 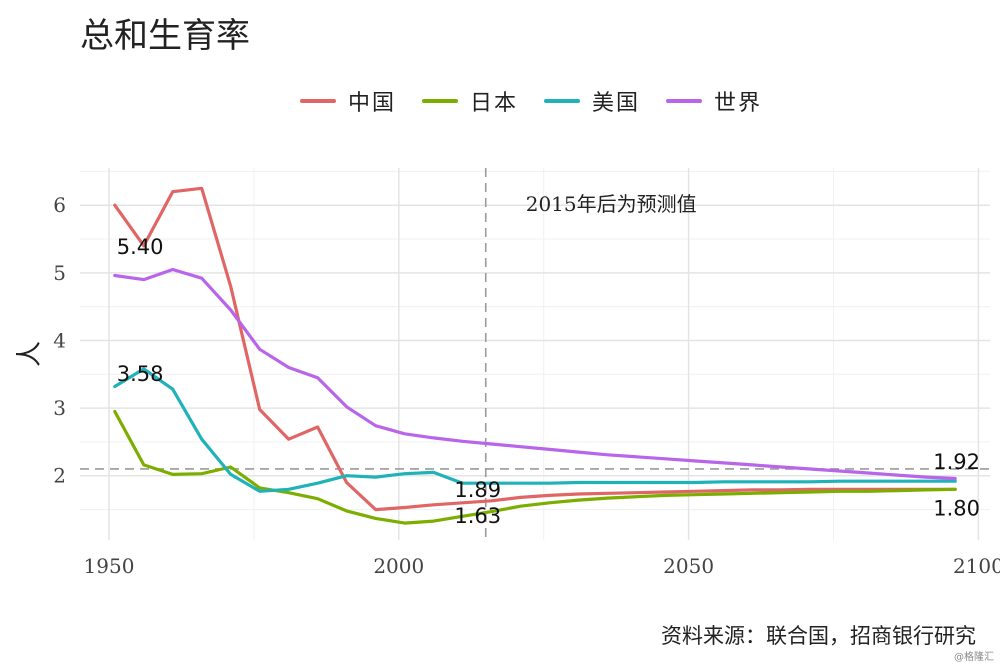 What do you see at coordinates (59, 476) in the screenshot?
I see `y-tick-label: 2` at bounding box center [59, 476].